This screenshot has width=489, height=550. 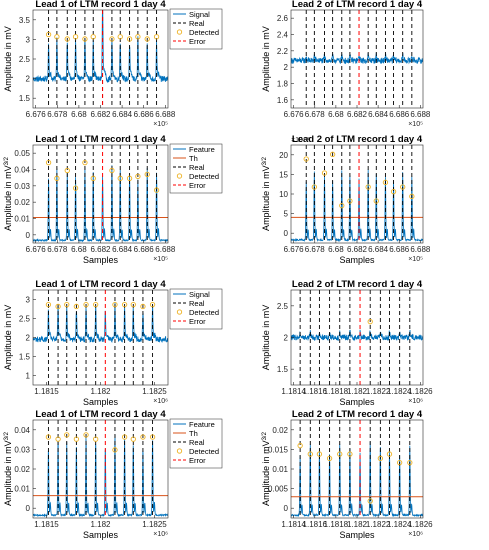 What do you see at coordinates (266, 193) in the screenshot?
I see `y-axis-label: Amplitude in mV3/2` at bounding box center [266, 193].